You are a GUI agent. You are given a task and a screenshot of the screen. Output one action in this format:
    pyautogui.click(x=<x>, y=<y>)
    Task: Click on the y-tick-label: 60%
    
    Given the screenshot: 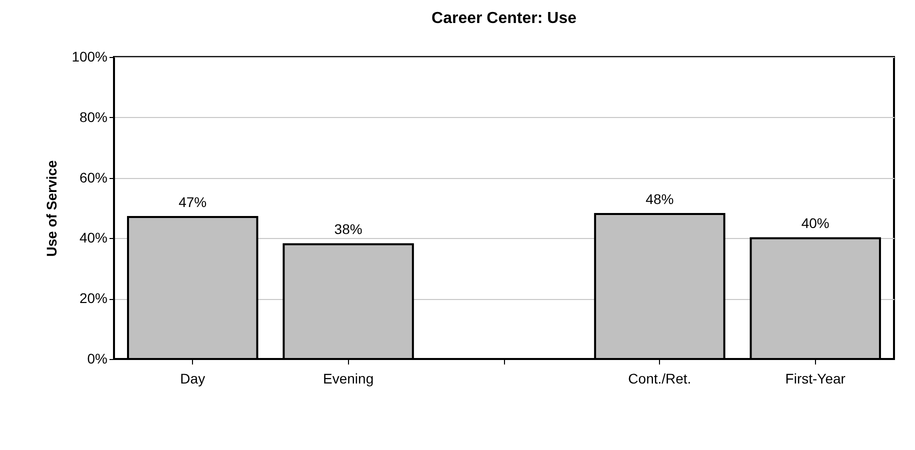 What is the action you would take?
    pyautogui.click(x=93, y=177)
    